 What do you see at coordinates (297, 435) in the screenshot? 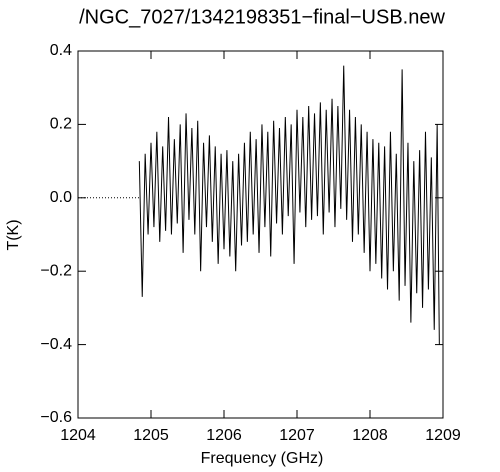
I see `x-tick-label: 1207` at bounding box center [297, 435].